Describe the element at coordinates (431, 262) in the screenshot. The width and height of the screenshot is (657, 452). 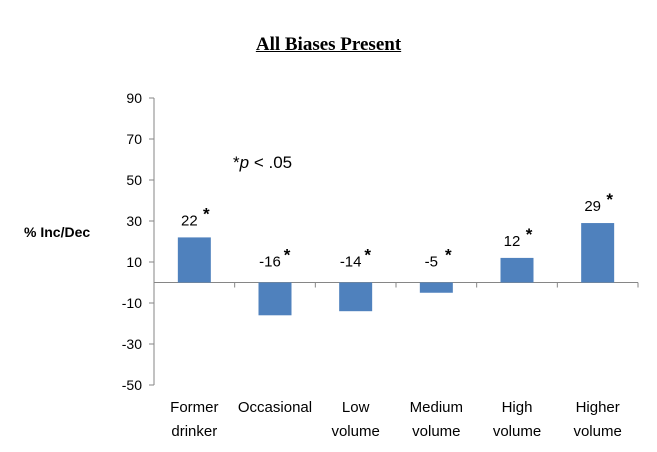
I see `data-label: -5` at that location.